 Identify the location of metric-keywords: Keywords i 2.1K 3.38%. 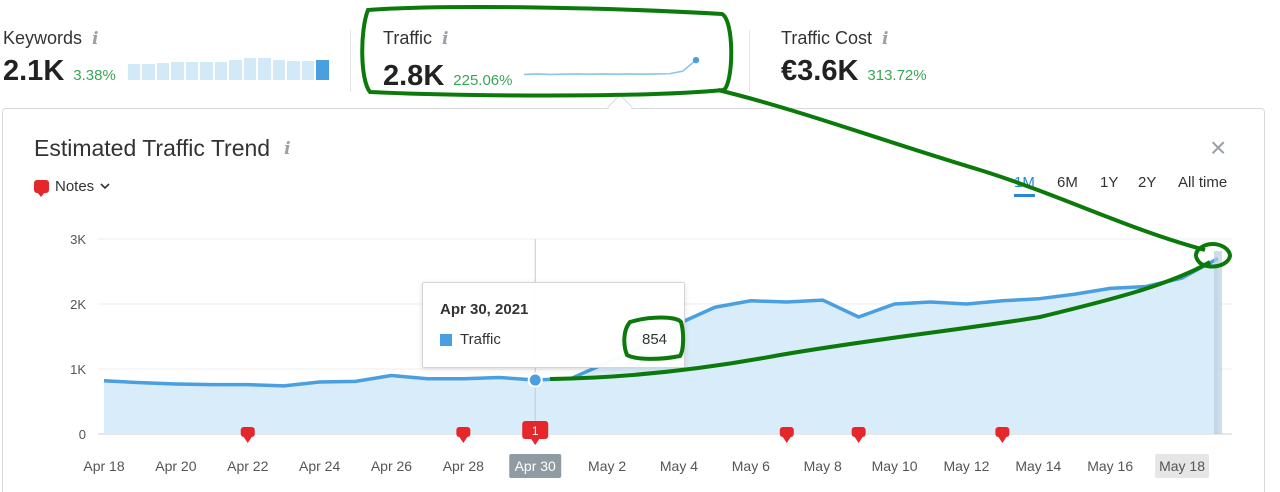
(166, 58).